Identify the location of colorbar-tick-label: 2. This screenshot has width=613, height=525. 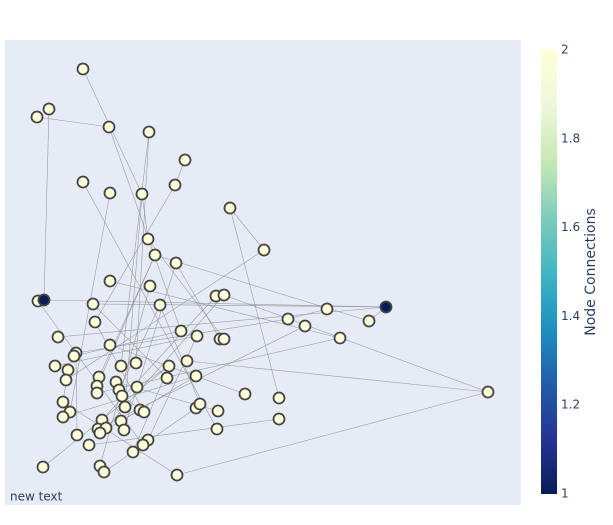
(565, 50).